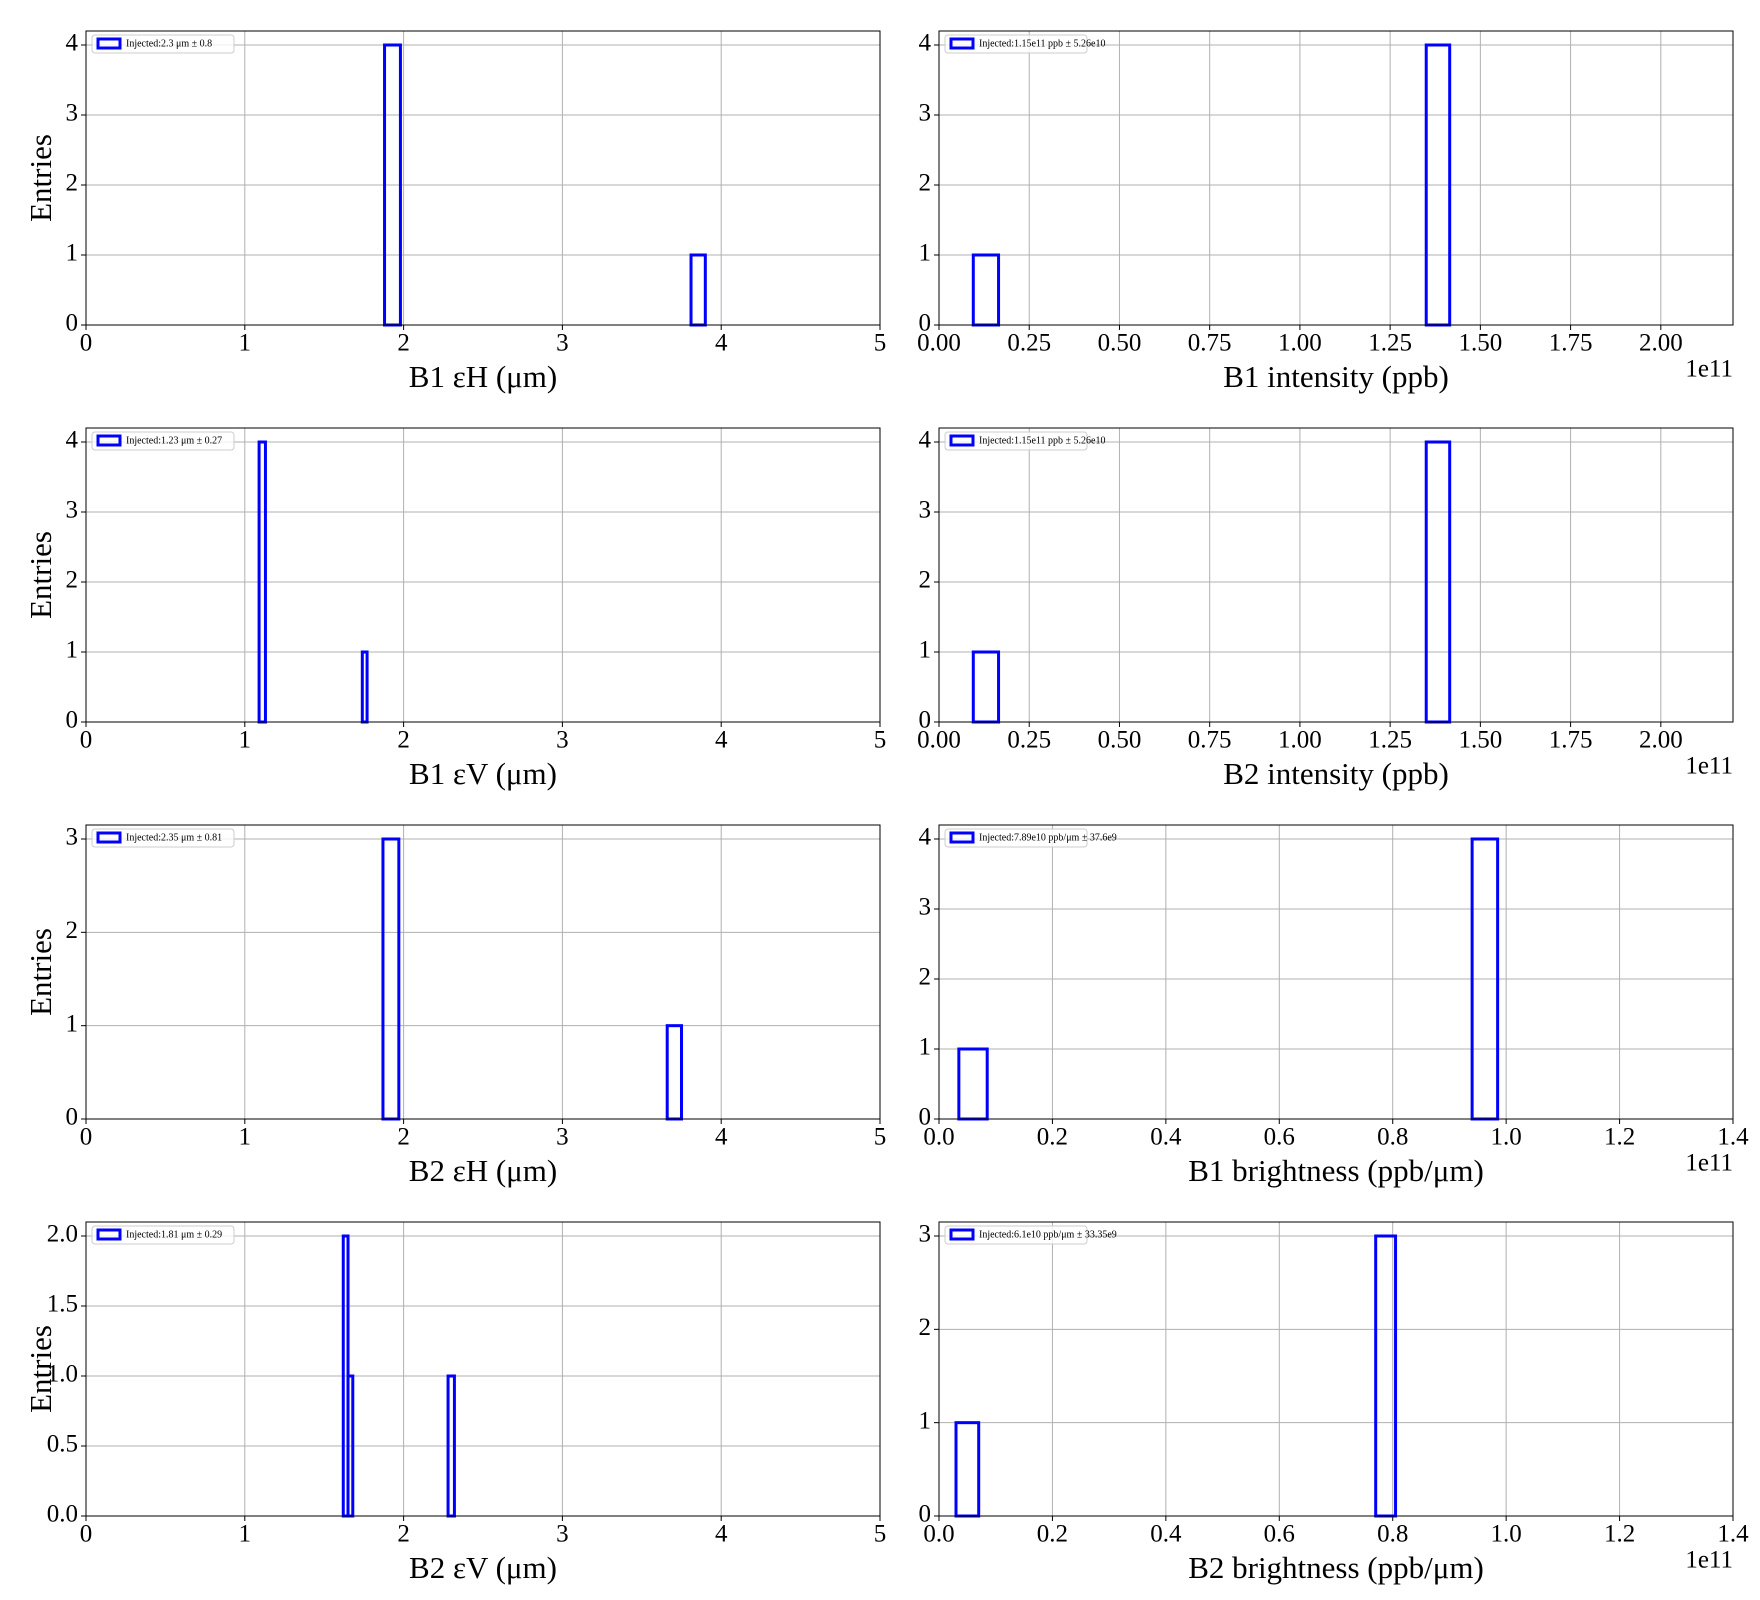 This screenshot has width=1760, height=1600. I want to click on y-tick-label: 1.0, so click(62, 1374).